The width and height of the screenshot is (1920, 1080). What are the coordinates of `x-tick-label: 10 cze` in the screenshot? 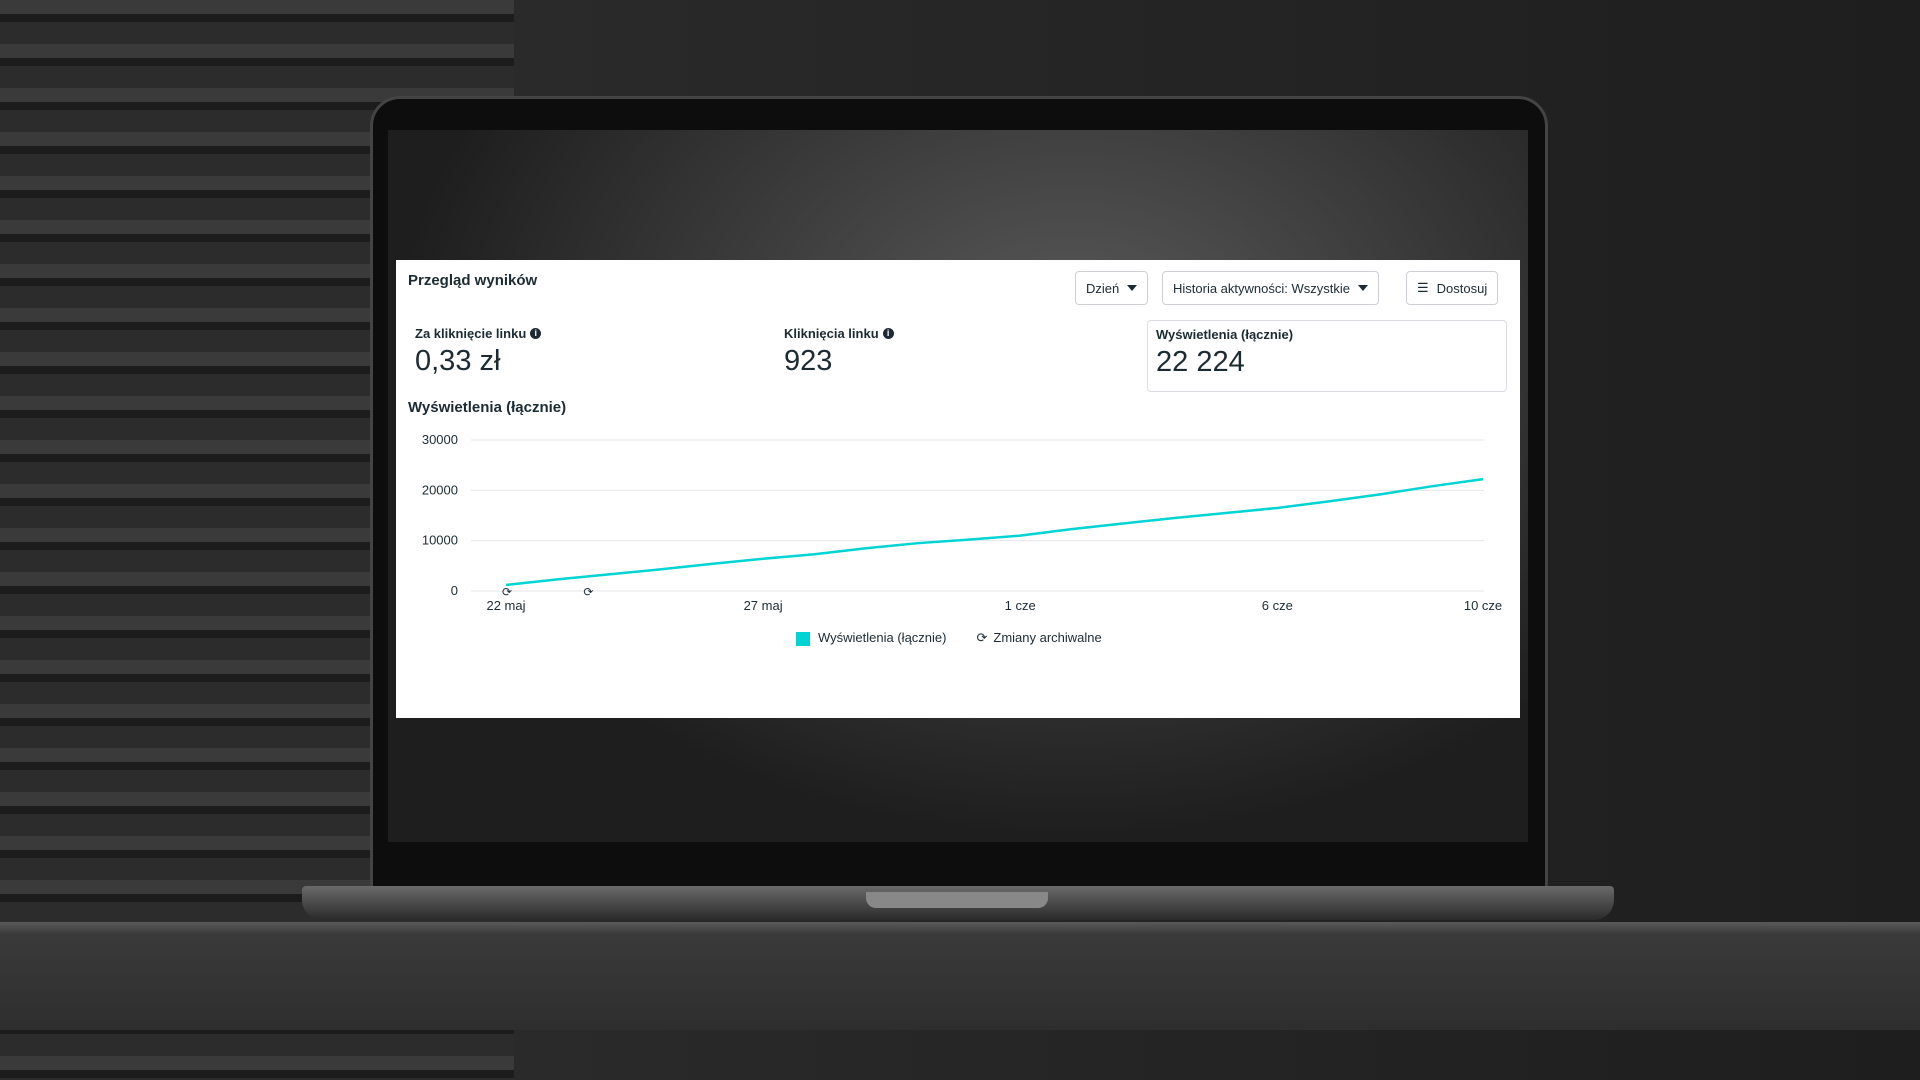 It's located at (1483, 605).